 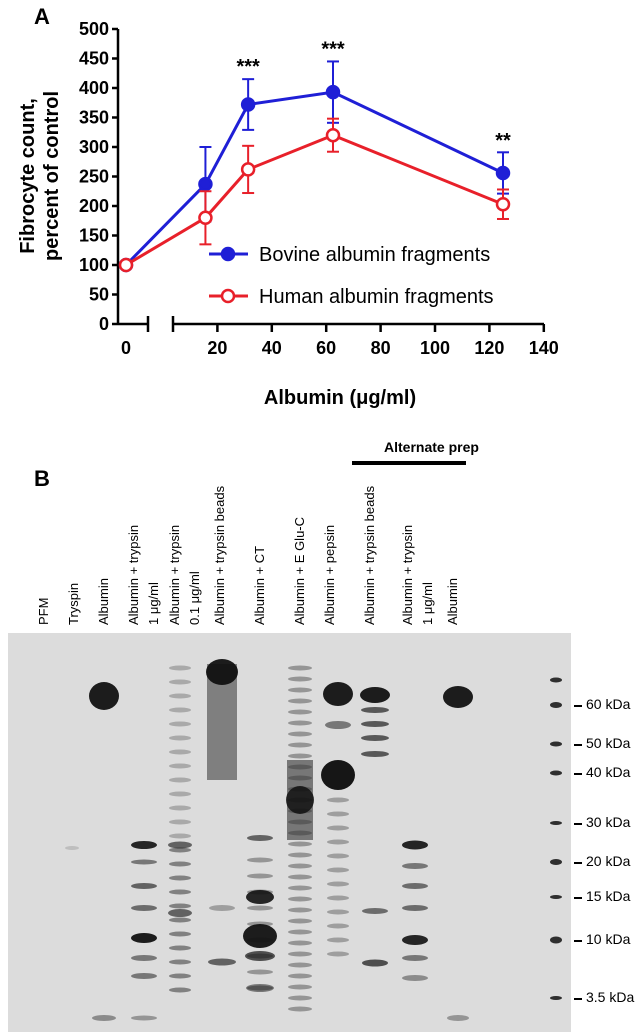 I want to click on y-tick-label: 200, so click(x=94, y=206).